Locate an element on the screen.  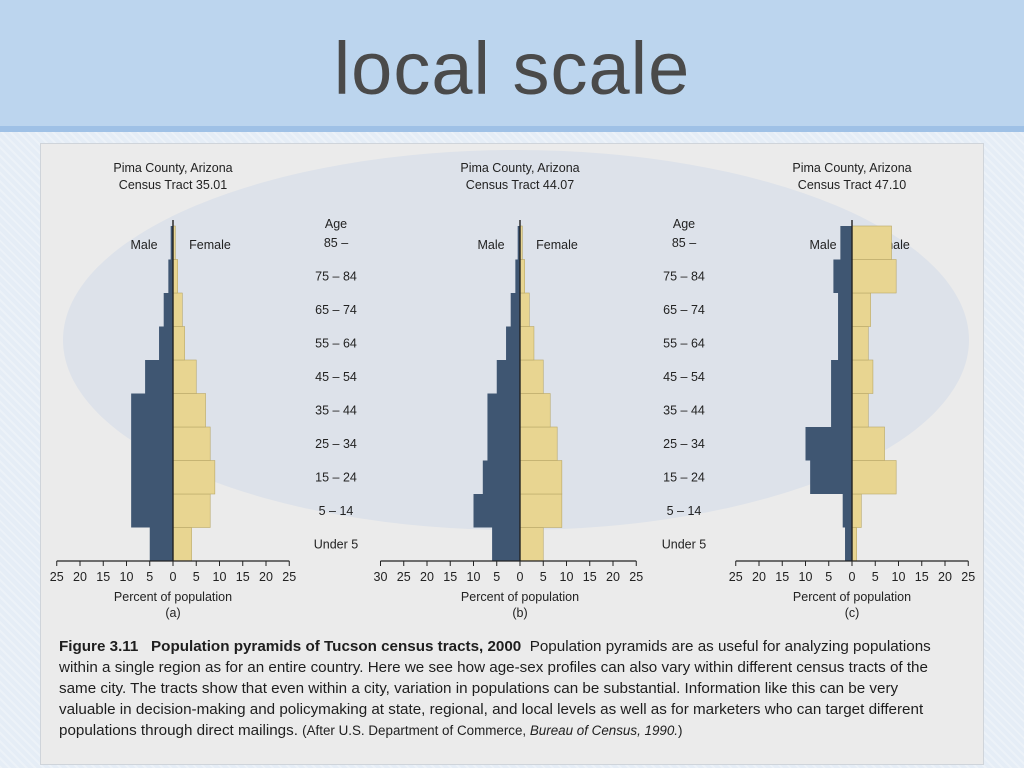
source-italic: Bureau of Census, 1990. is located at coordinates (604, 730).